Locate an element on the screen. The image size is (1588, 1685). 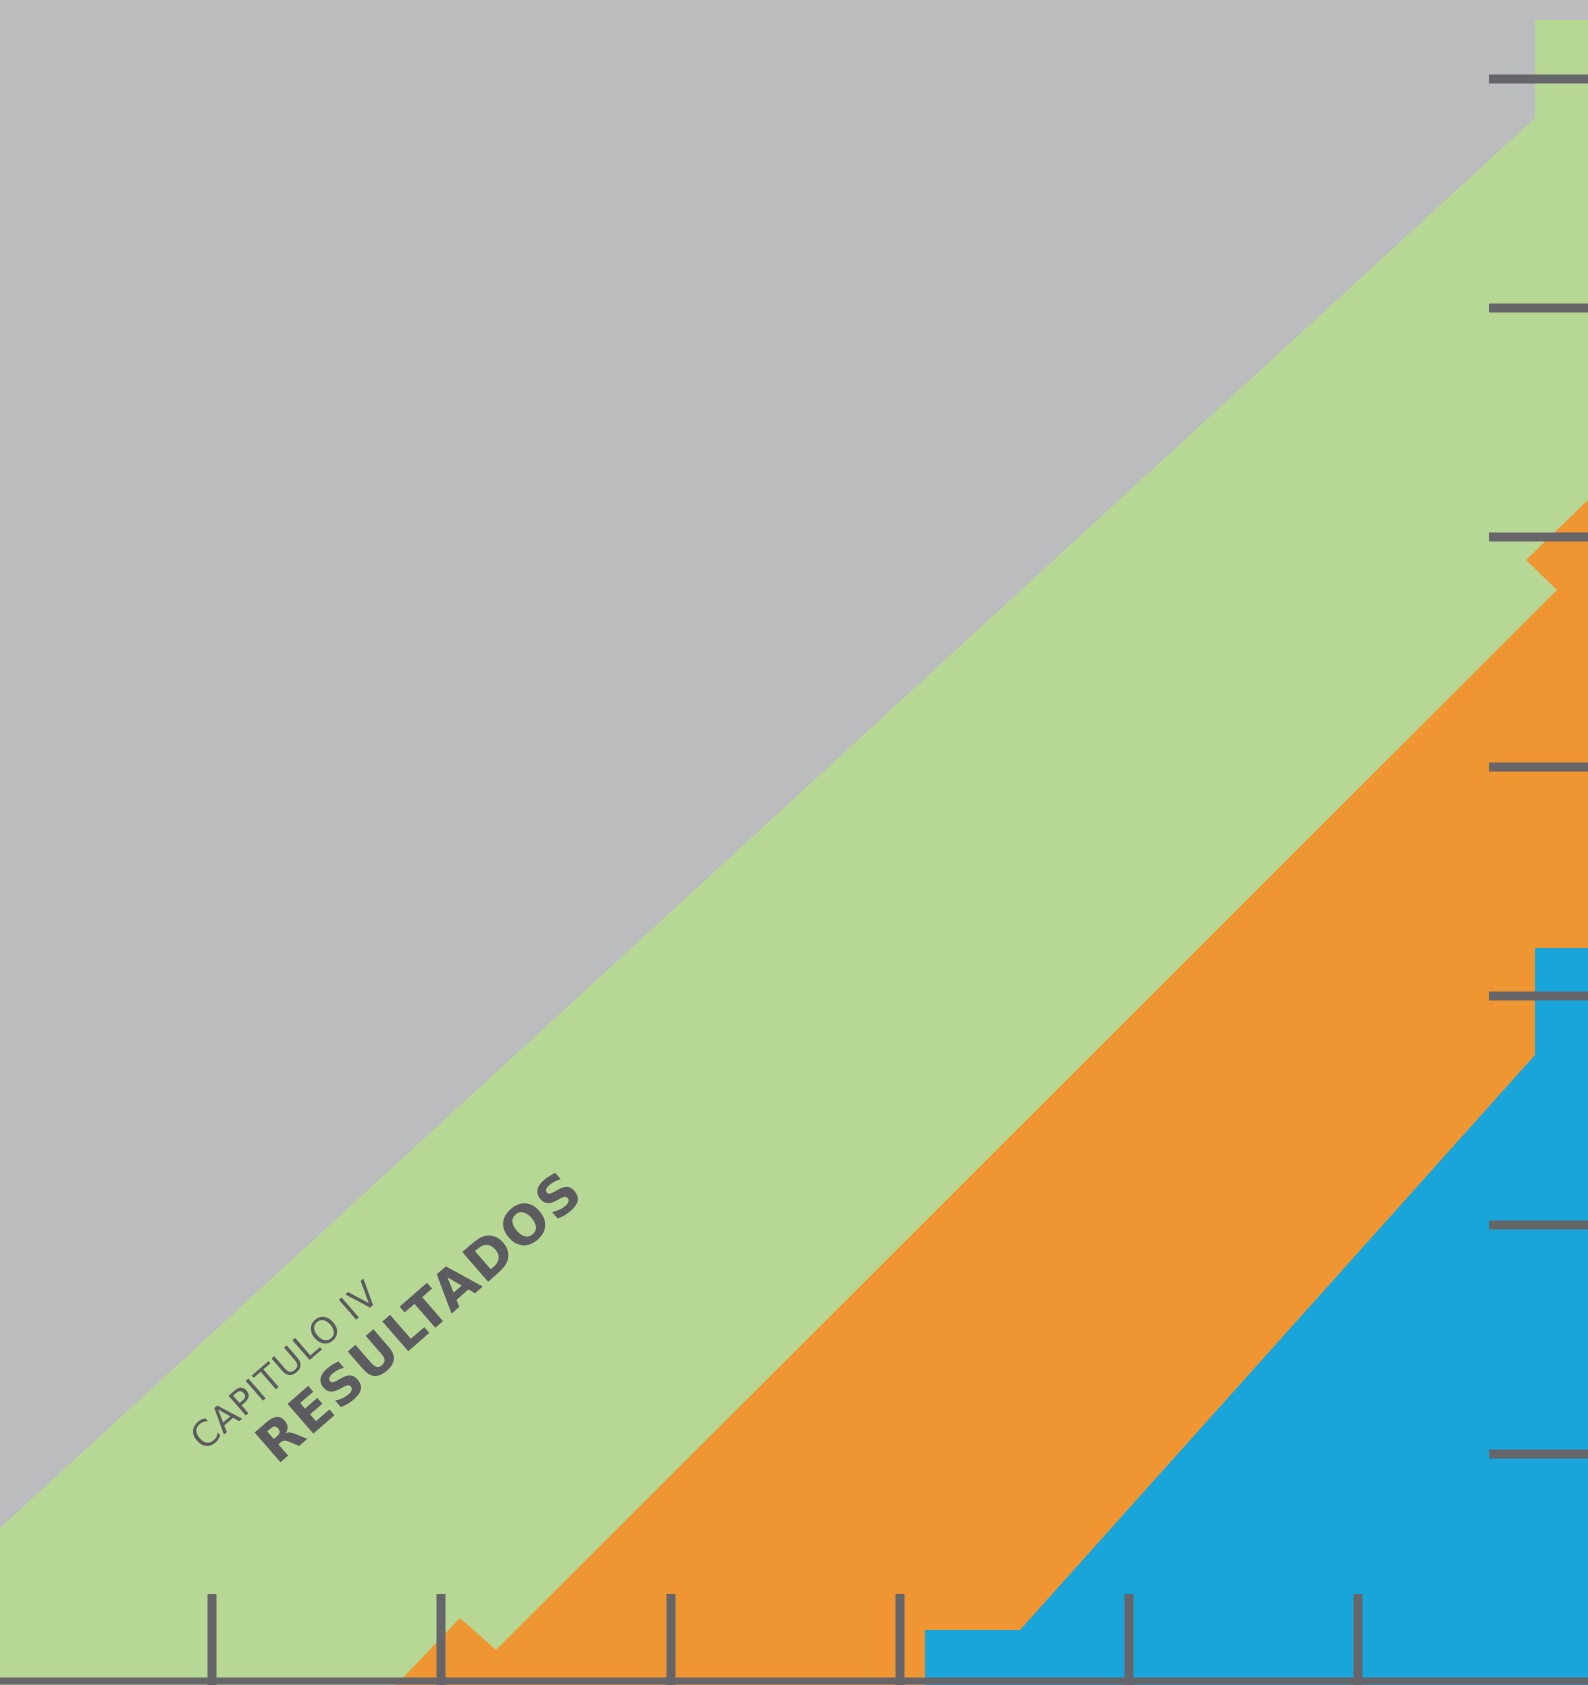
bottom-ruler-ticks is located at coordinates (785, 1639).